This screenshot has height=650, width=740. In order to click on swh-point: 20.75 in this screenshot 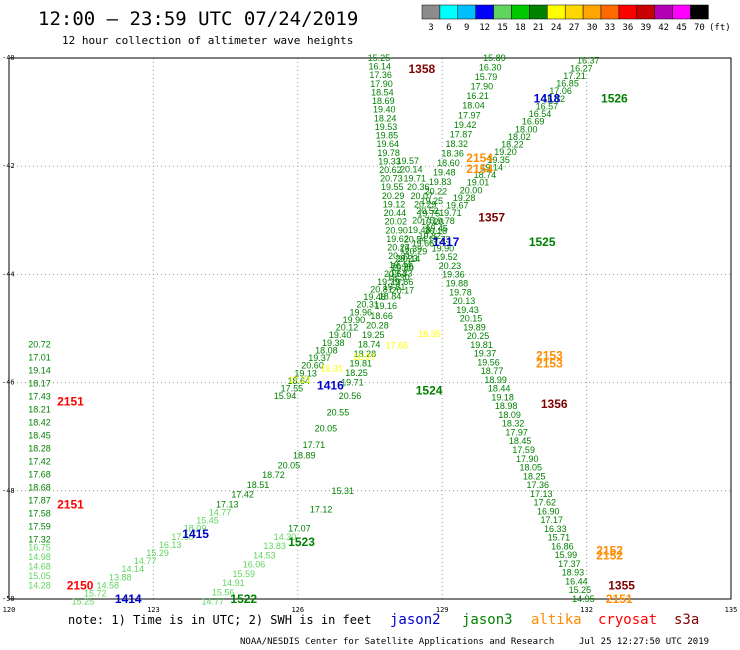, I will do `click(423, 220)`.